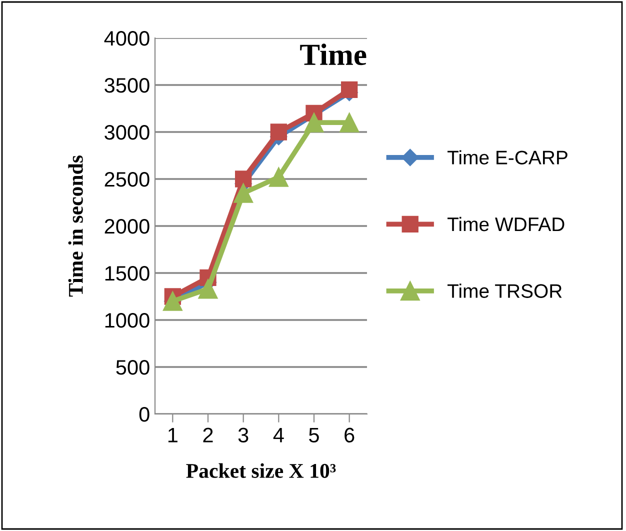 Image resolution: width=626 pixels, height=531 pixels. What do you see at coordinates (127, 273) in the screenshot?
I see `y-tick-label: 1500` at bounding box center [127, 273].